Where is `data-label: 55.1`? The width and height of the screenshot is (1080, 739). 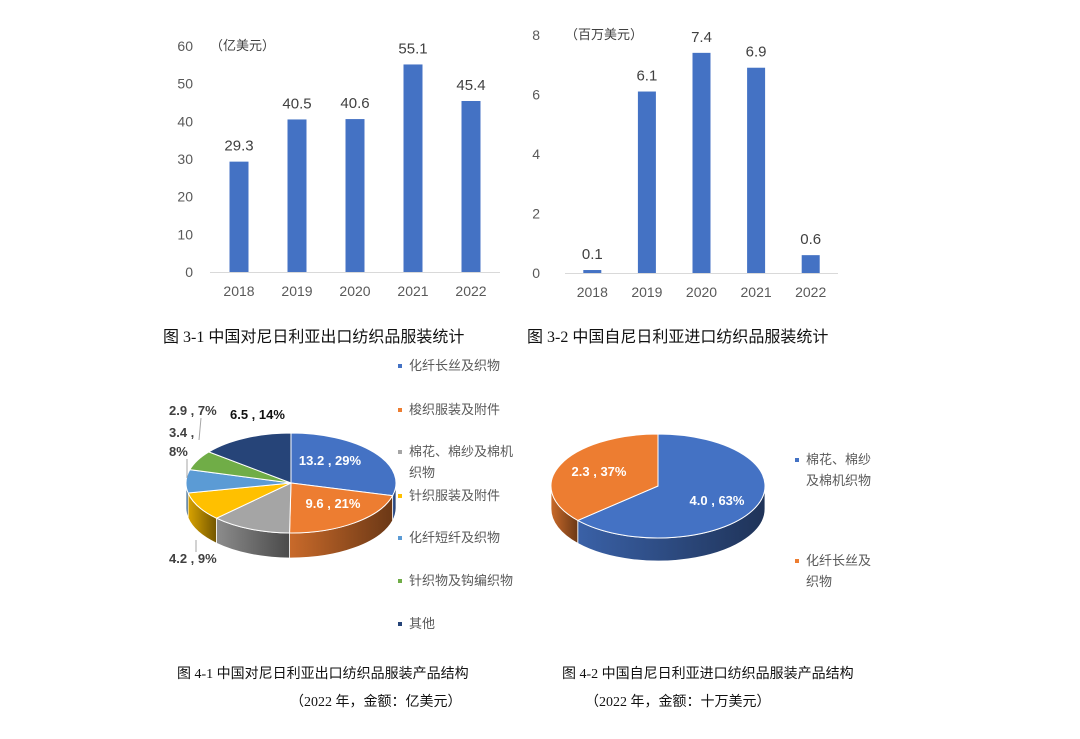 data-label: 55.1 is located at coordinates (412, 48).